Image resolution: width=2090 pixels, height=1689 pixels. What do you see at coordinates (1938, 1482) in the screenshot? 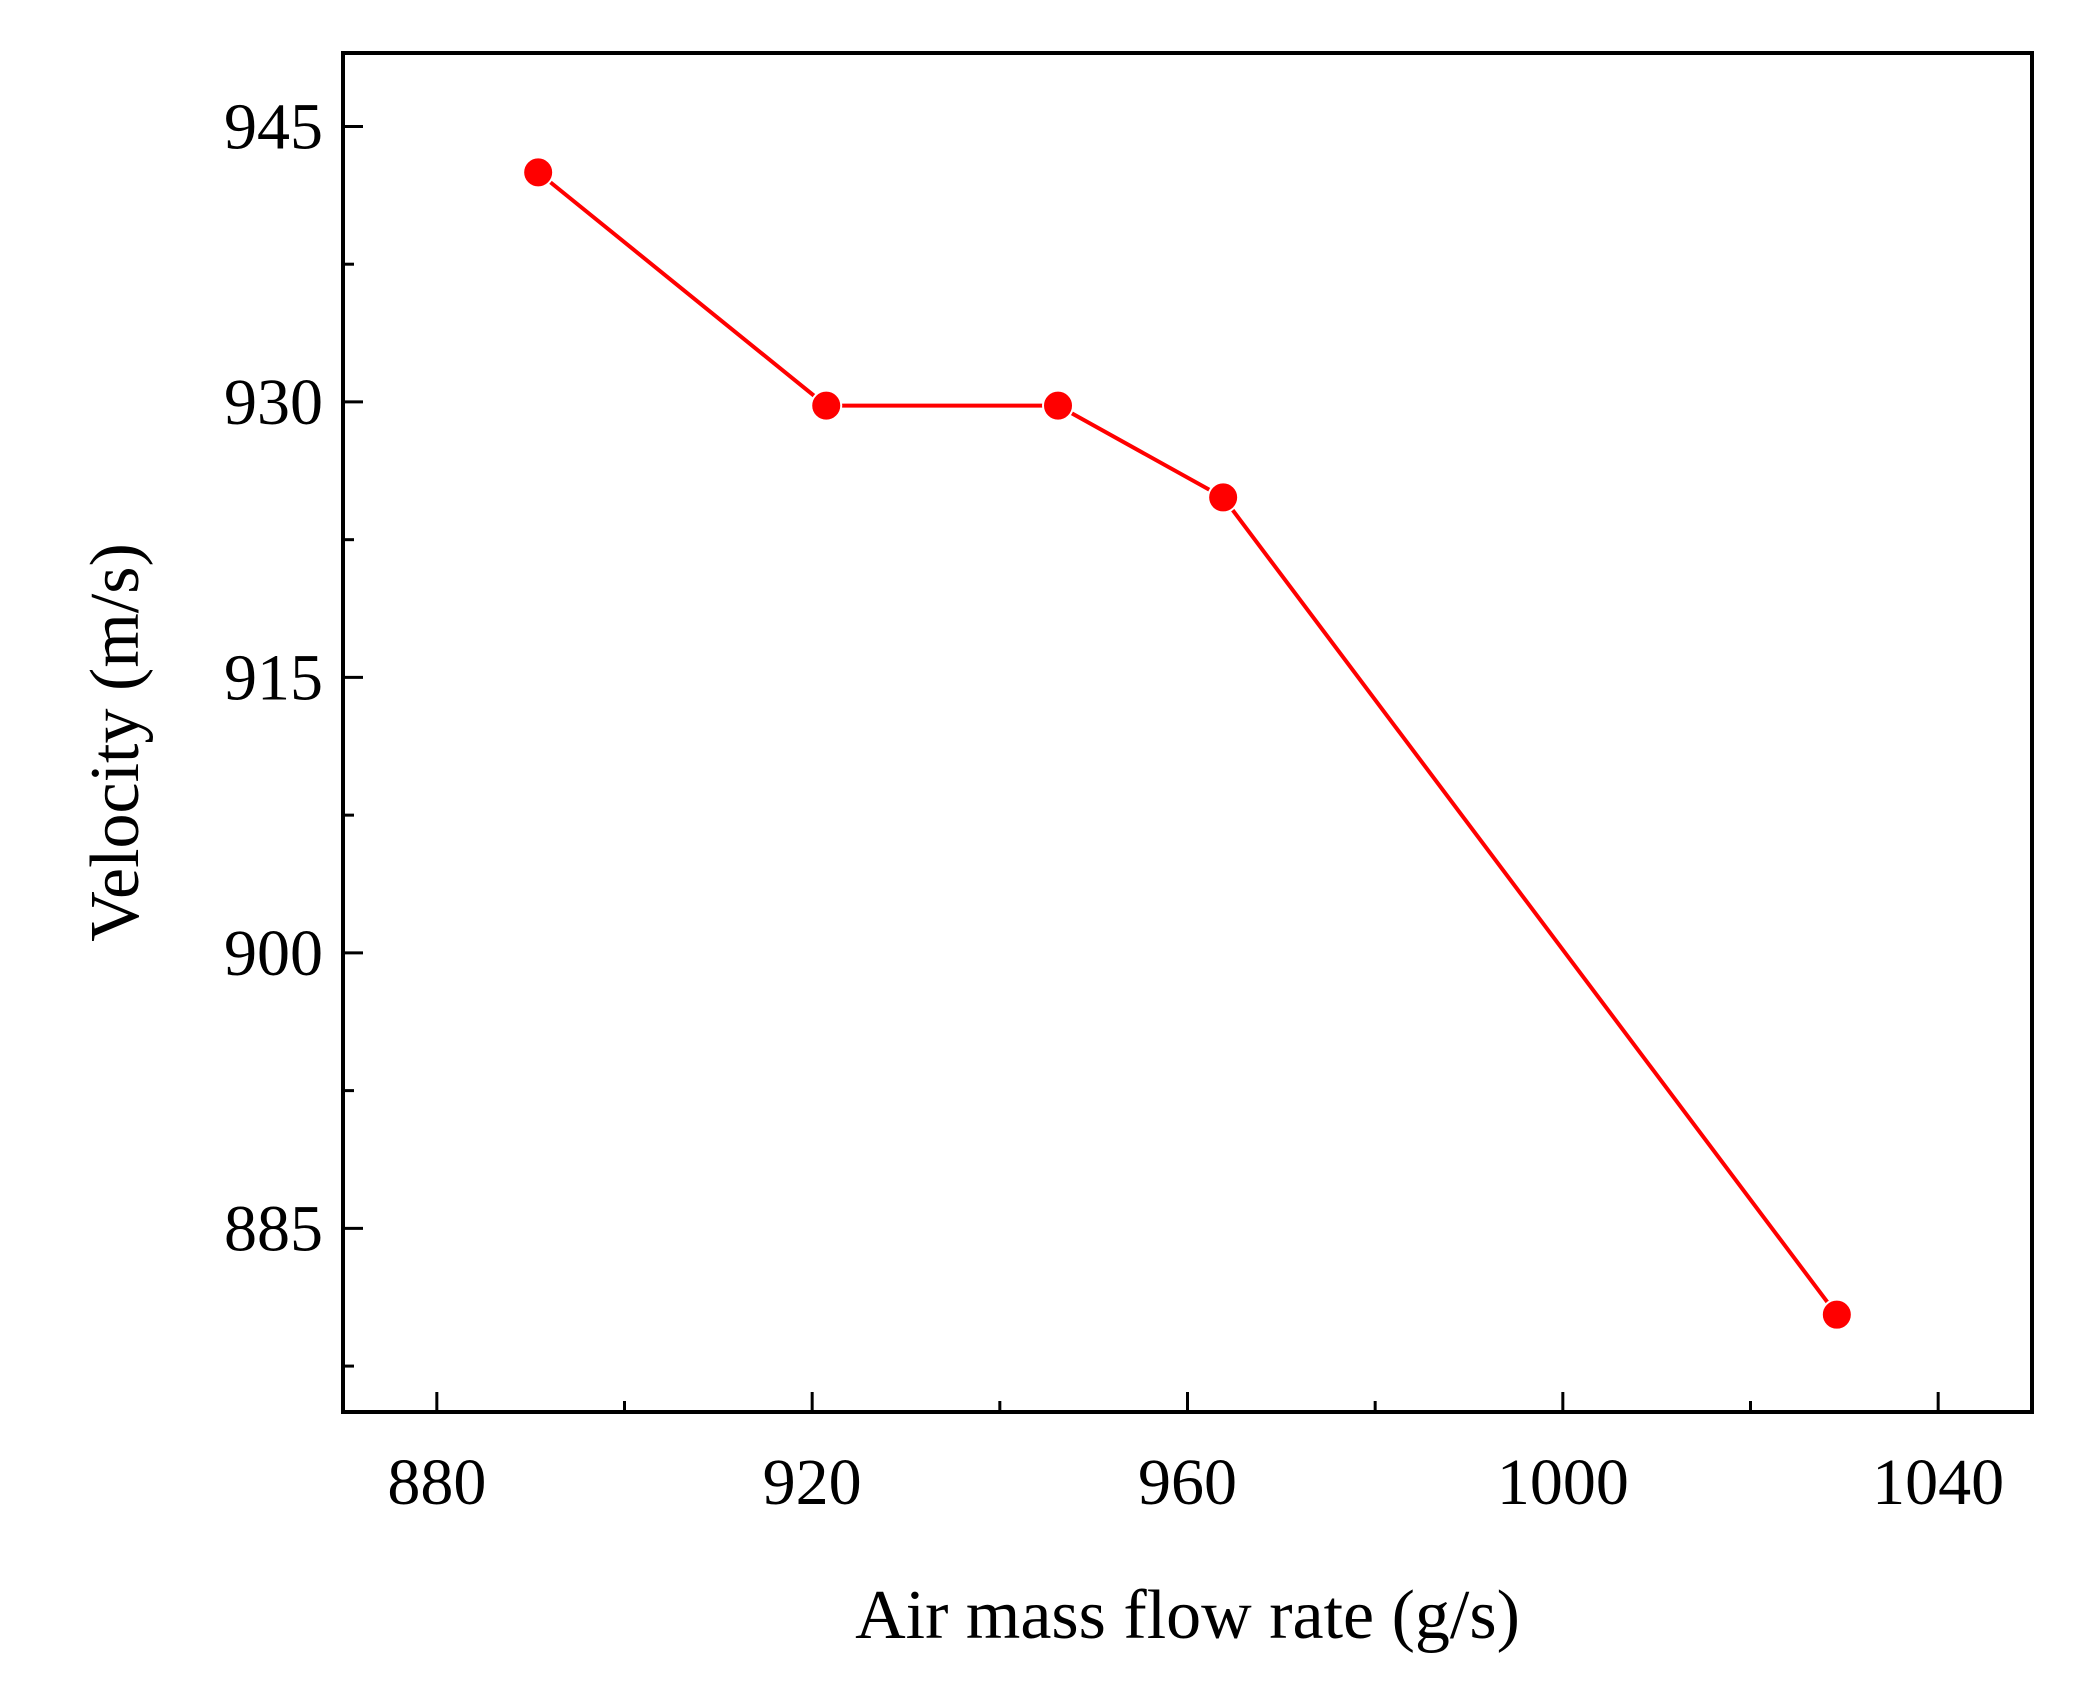
I see `x-tick-label: 1040` at bounding box center [1938, 1482].